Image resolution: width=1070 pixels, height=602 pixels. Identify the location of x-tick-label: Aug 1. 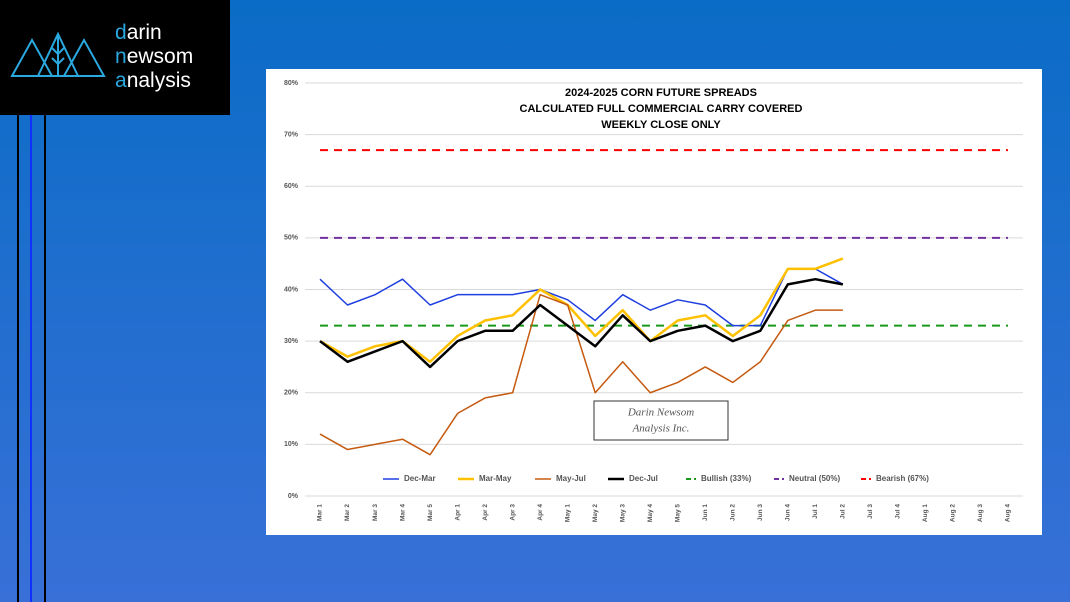
(925, 513).